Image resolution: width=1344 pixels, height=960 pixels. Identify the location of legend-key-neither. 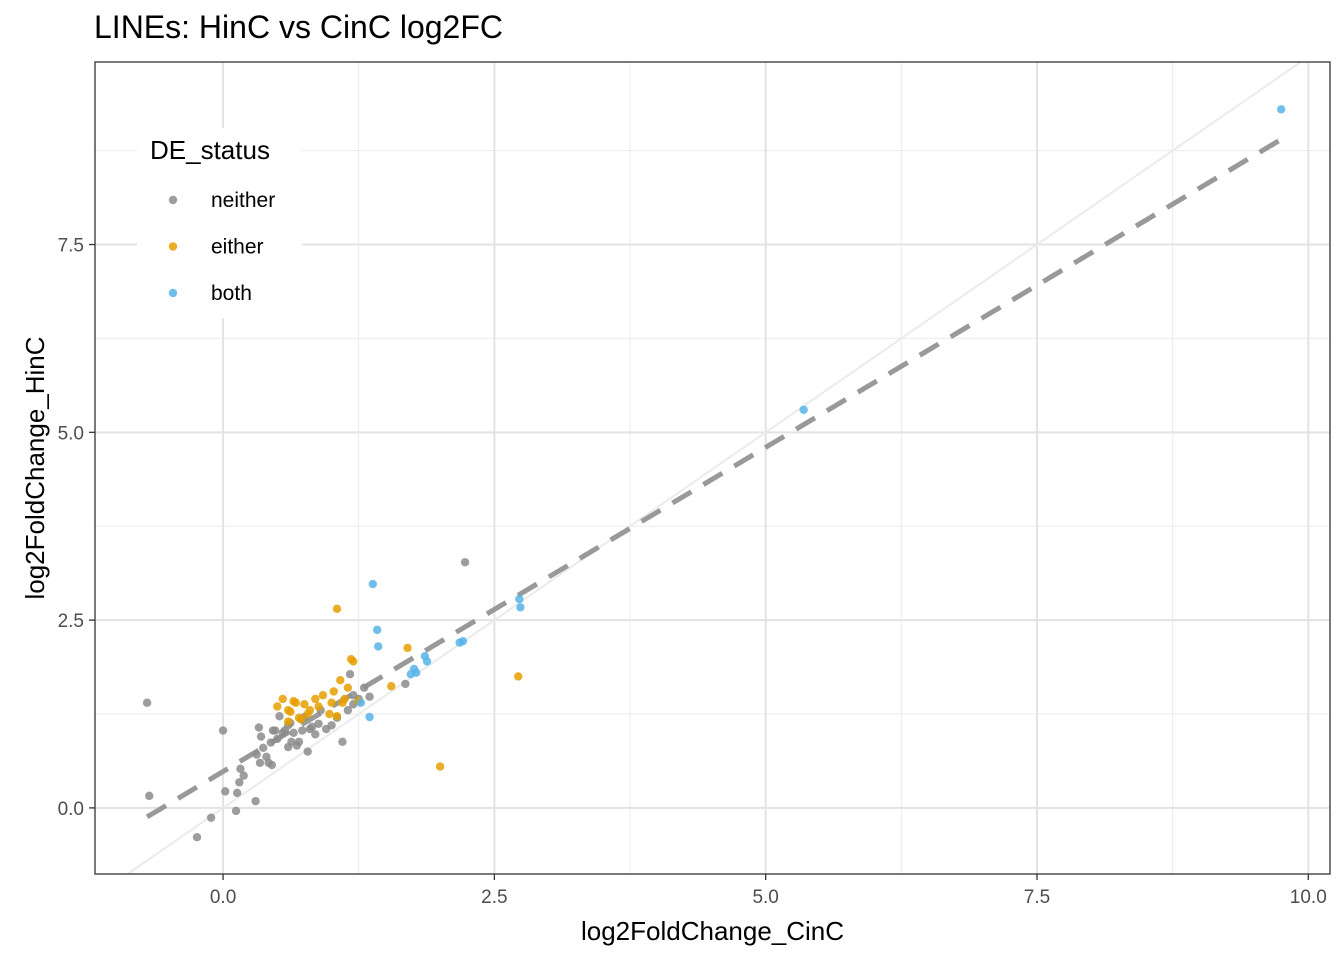
(173, 200).